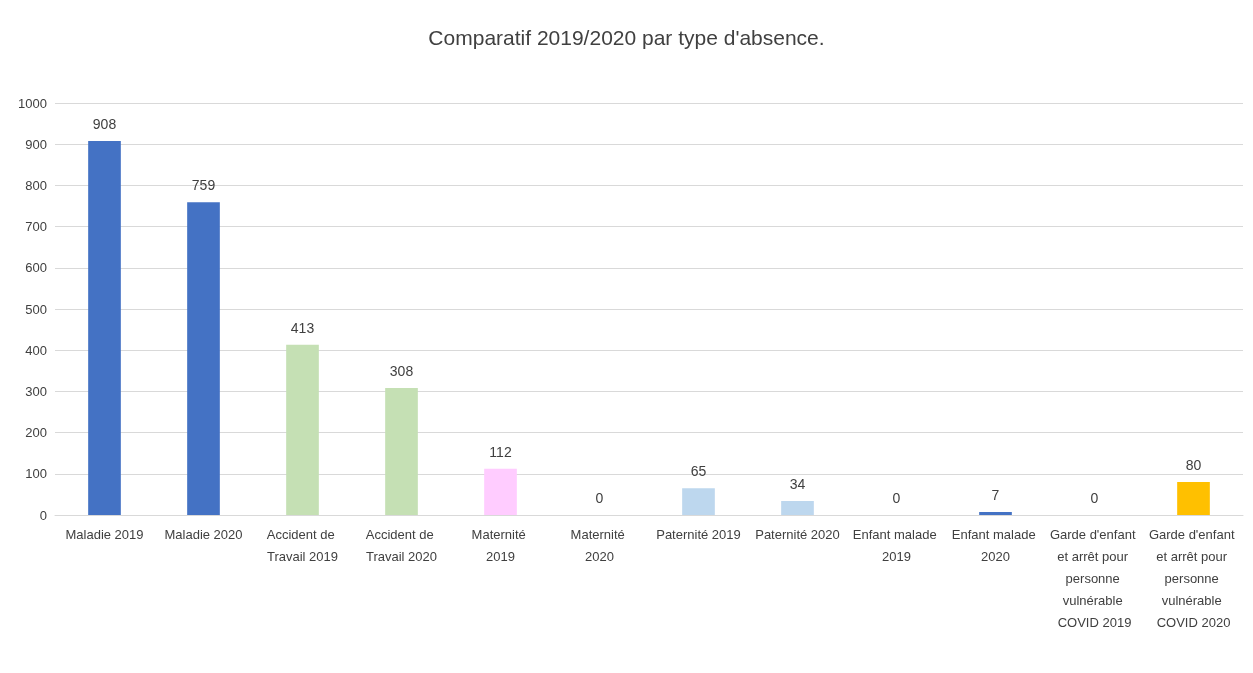  Describe the element at coordinates (698, 471) in the screenshot. I see `data-label: 65` at that location.